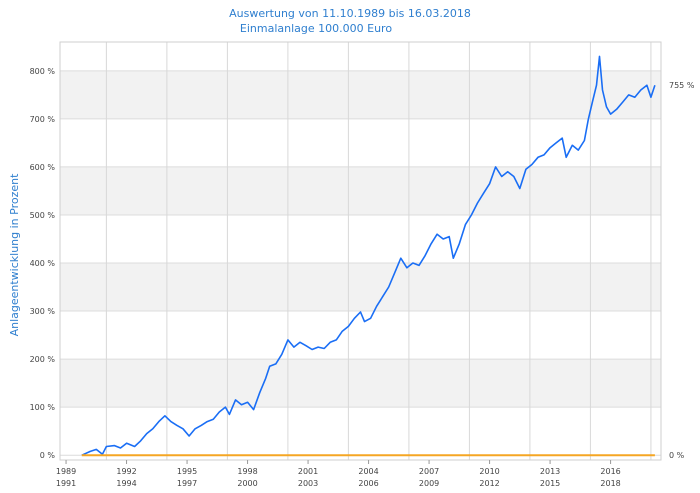 The image size is (700, 493). I want to click on x-tick-label: 1998, so click(247, 471).